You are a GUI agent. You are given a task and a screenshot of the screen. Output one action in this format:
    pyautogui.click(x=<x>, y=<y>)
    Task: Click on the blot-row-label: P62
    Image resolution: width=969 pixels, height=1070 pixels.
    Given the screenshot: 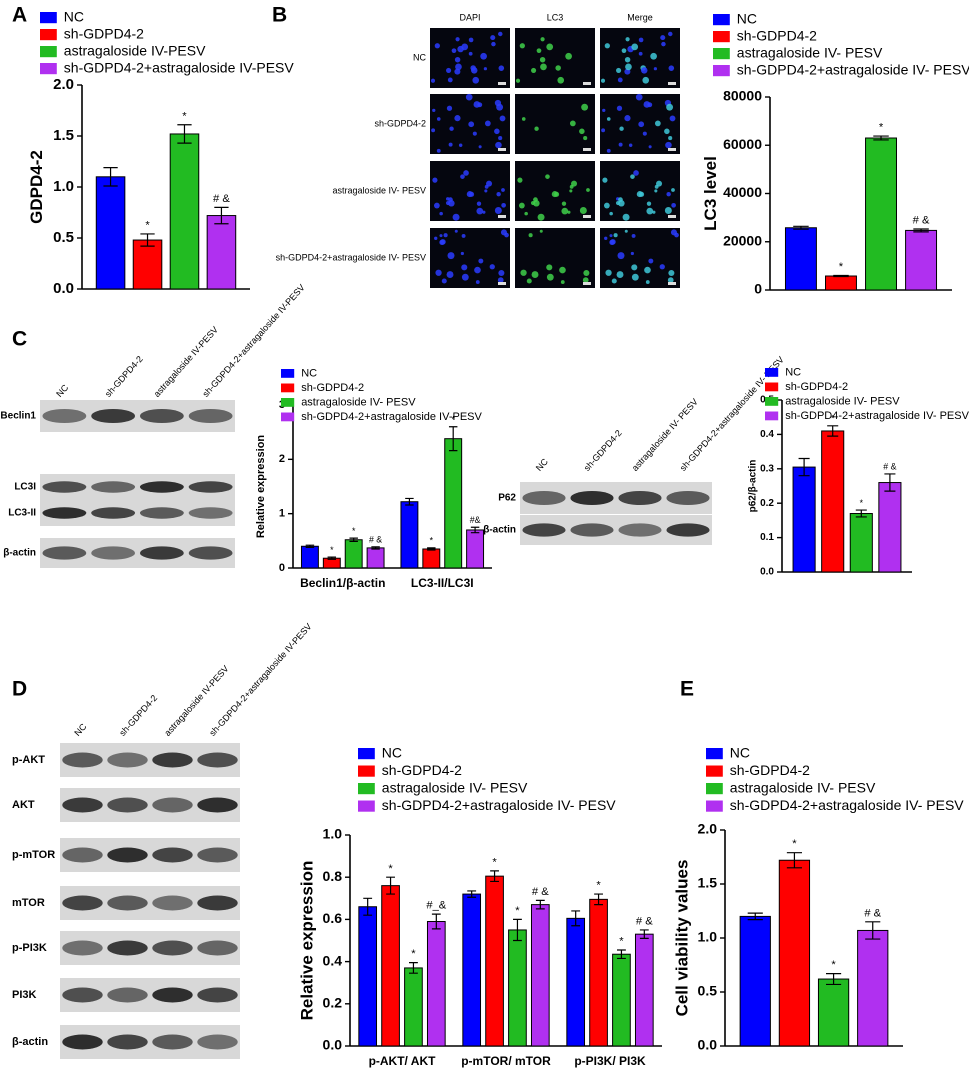 What is the action you would take?
    pyautogui.click(x=507, y=498)
    